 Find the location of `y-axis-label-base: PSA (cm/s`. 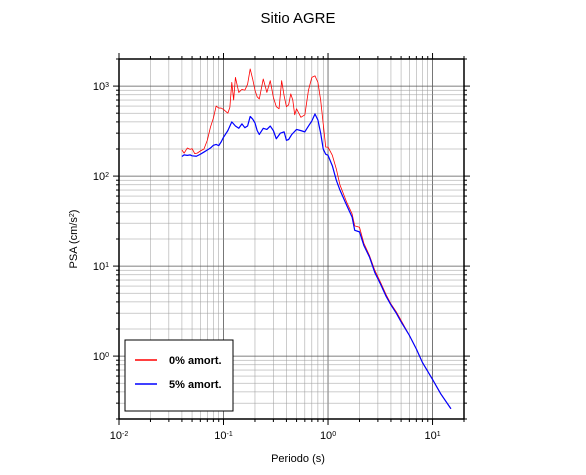

y-axis-label-base: PSA (cm/s is located at coordinates (74, 243).